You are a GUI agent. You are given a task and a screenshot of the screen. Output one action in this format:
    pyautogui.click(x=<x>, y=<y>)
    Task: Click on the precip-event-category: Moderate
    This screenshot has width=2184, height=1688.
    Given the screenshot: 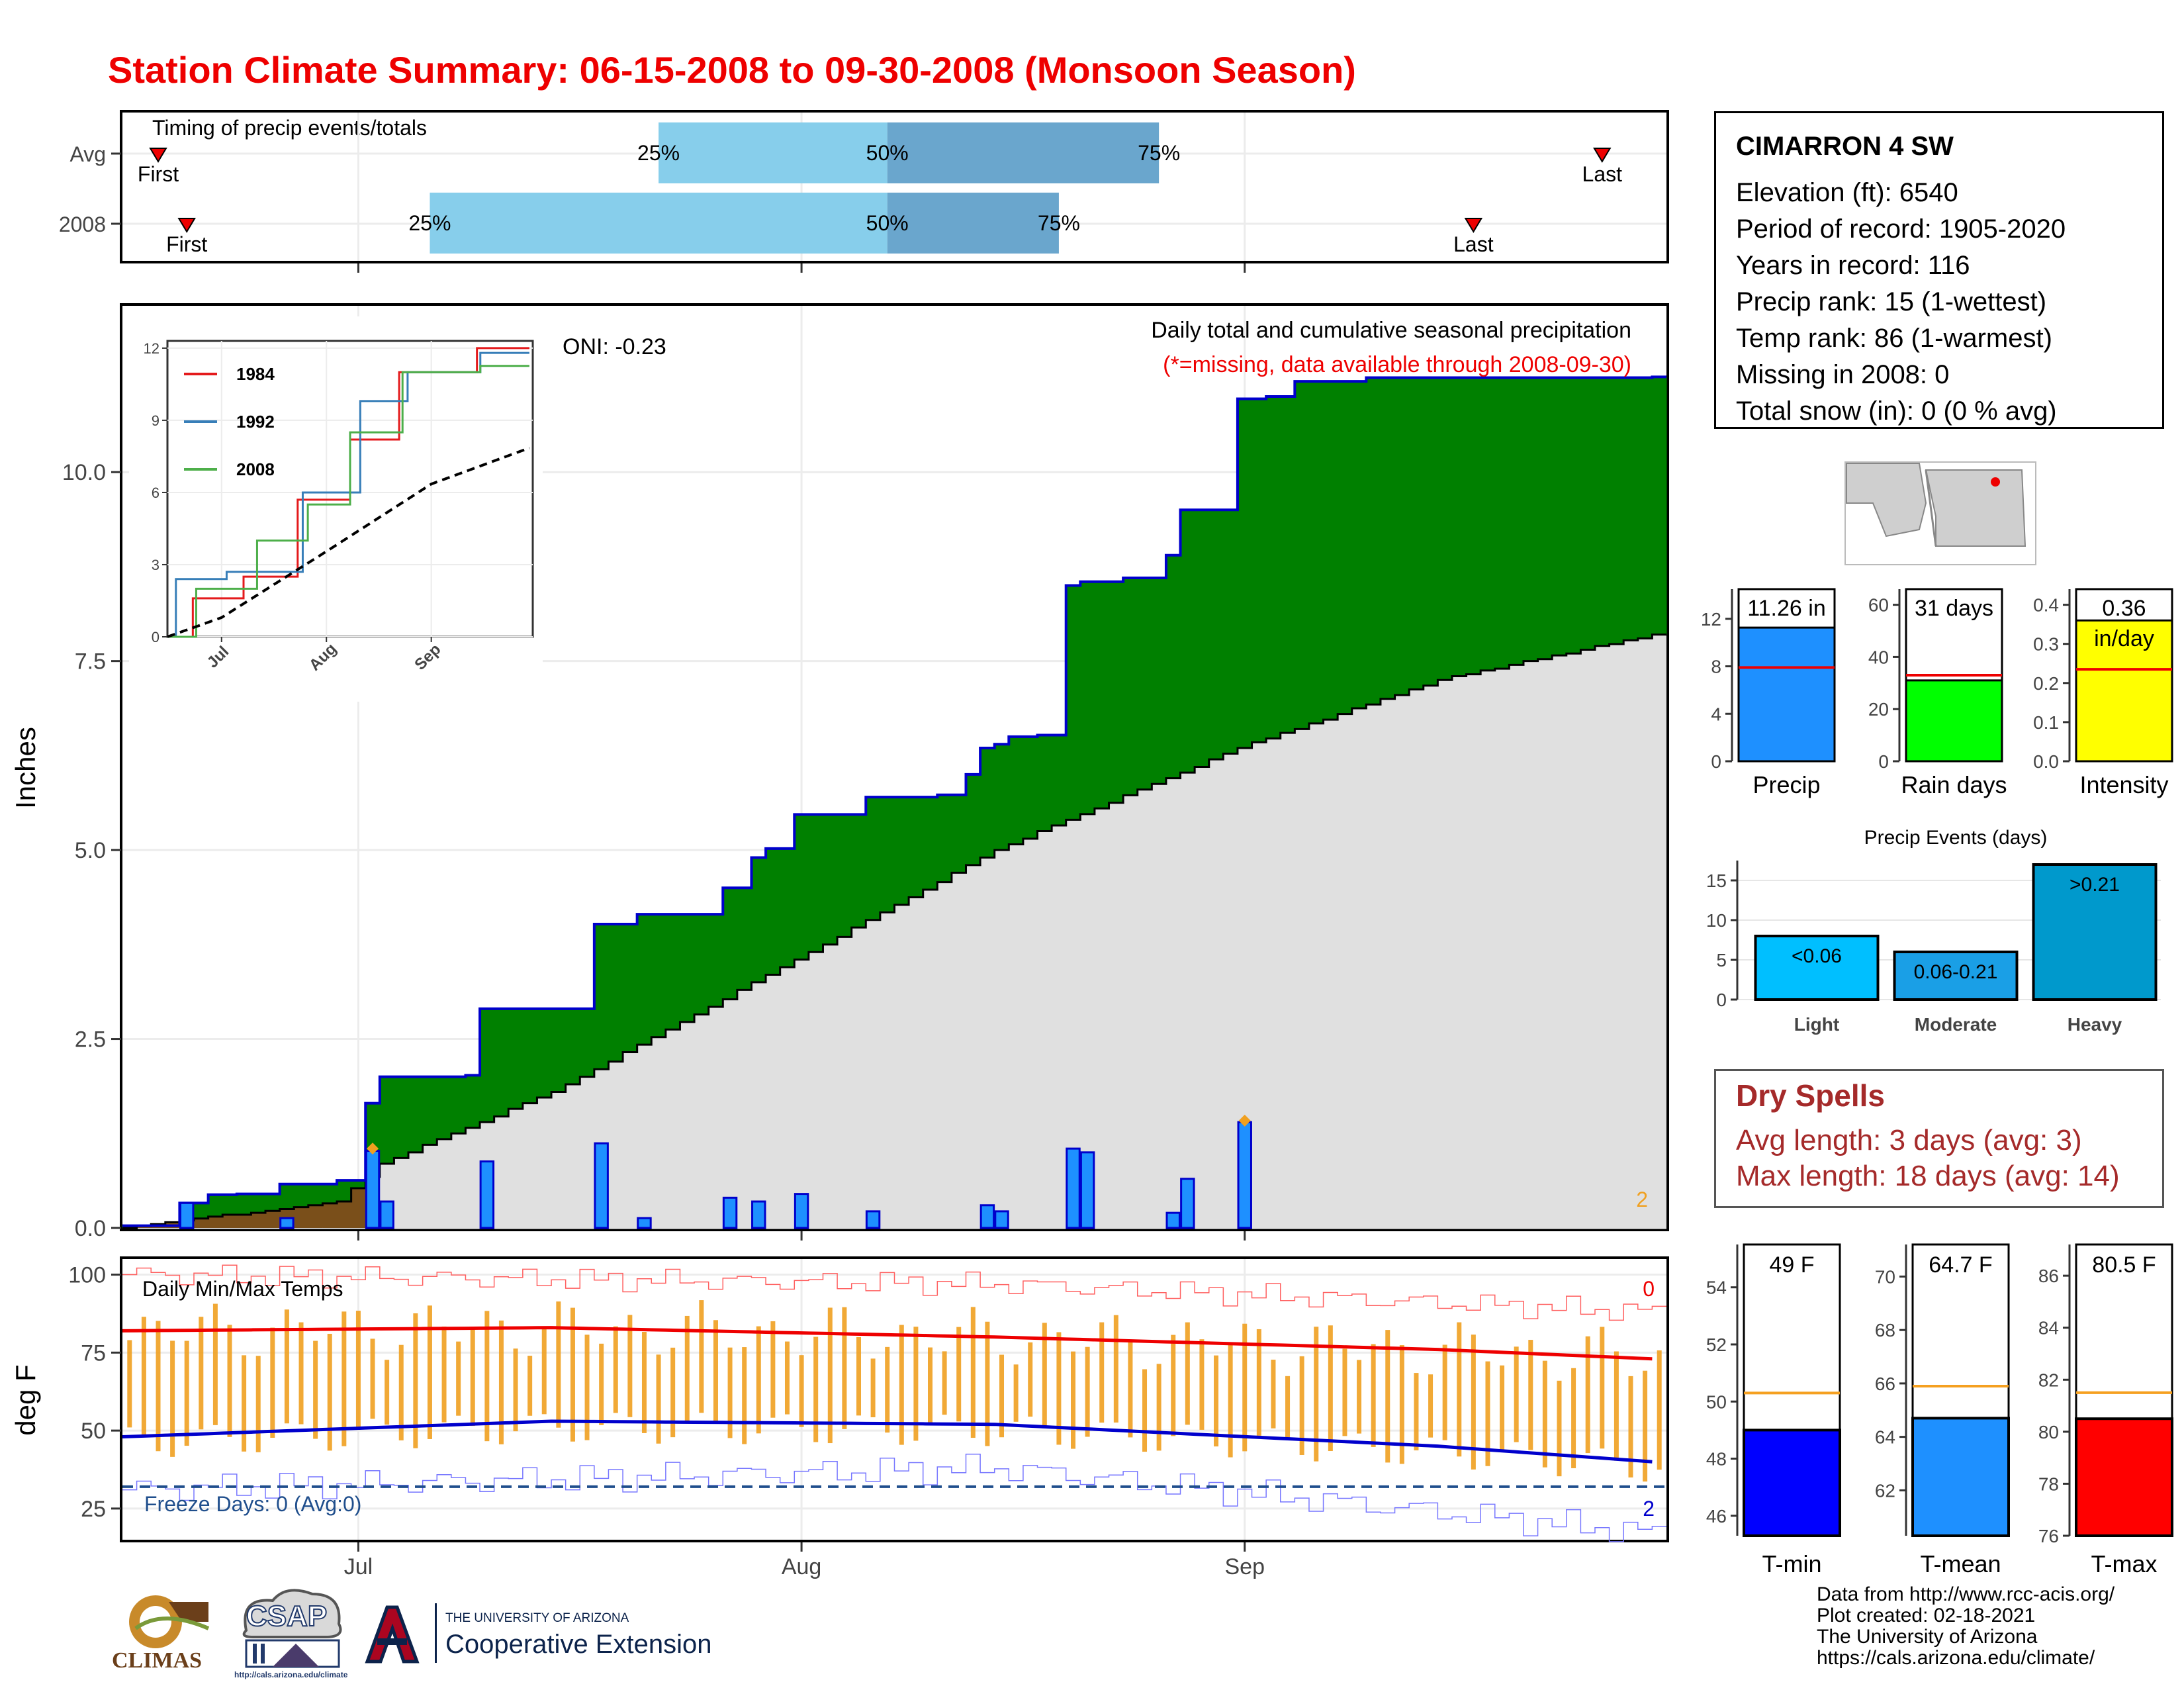 What is the action you would take?
    pyautogui.click(x=1956, y=1024)
    